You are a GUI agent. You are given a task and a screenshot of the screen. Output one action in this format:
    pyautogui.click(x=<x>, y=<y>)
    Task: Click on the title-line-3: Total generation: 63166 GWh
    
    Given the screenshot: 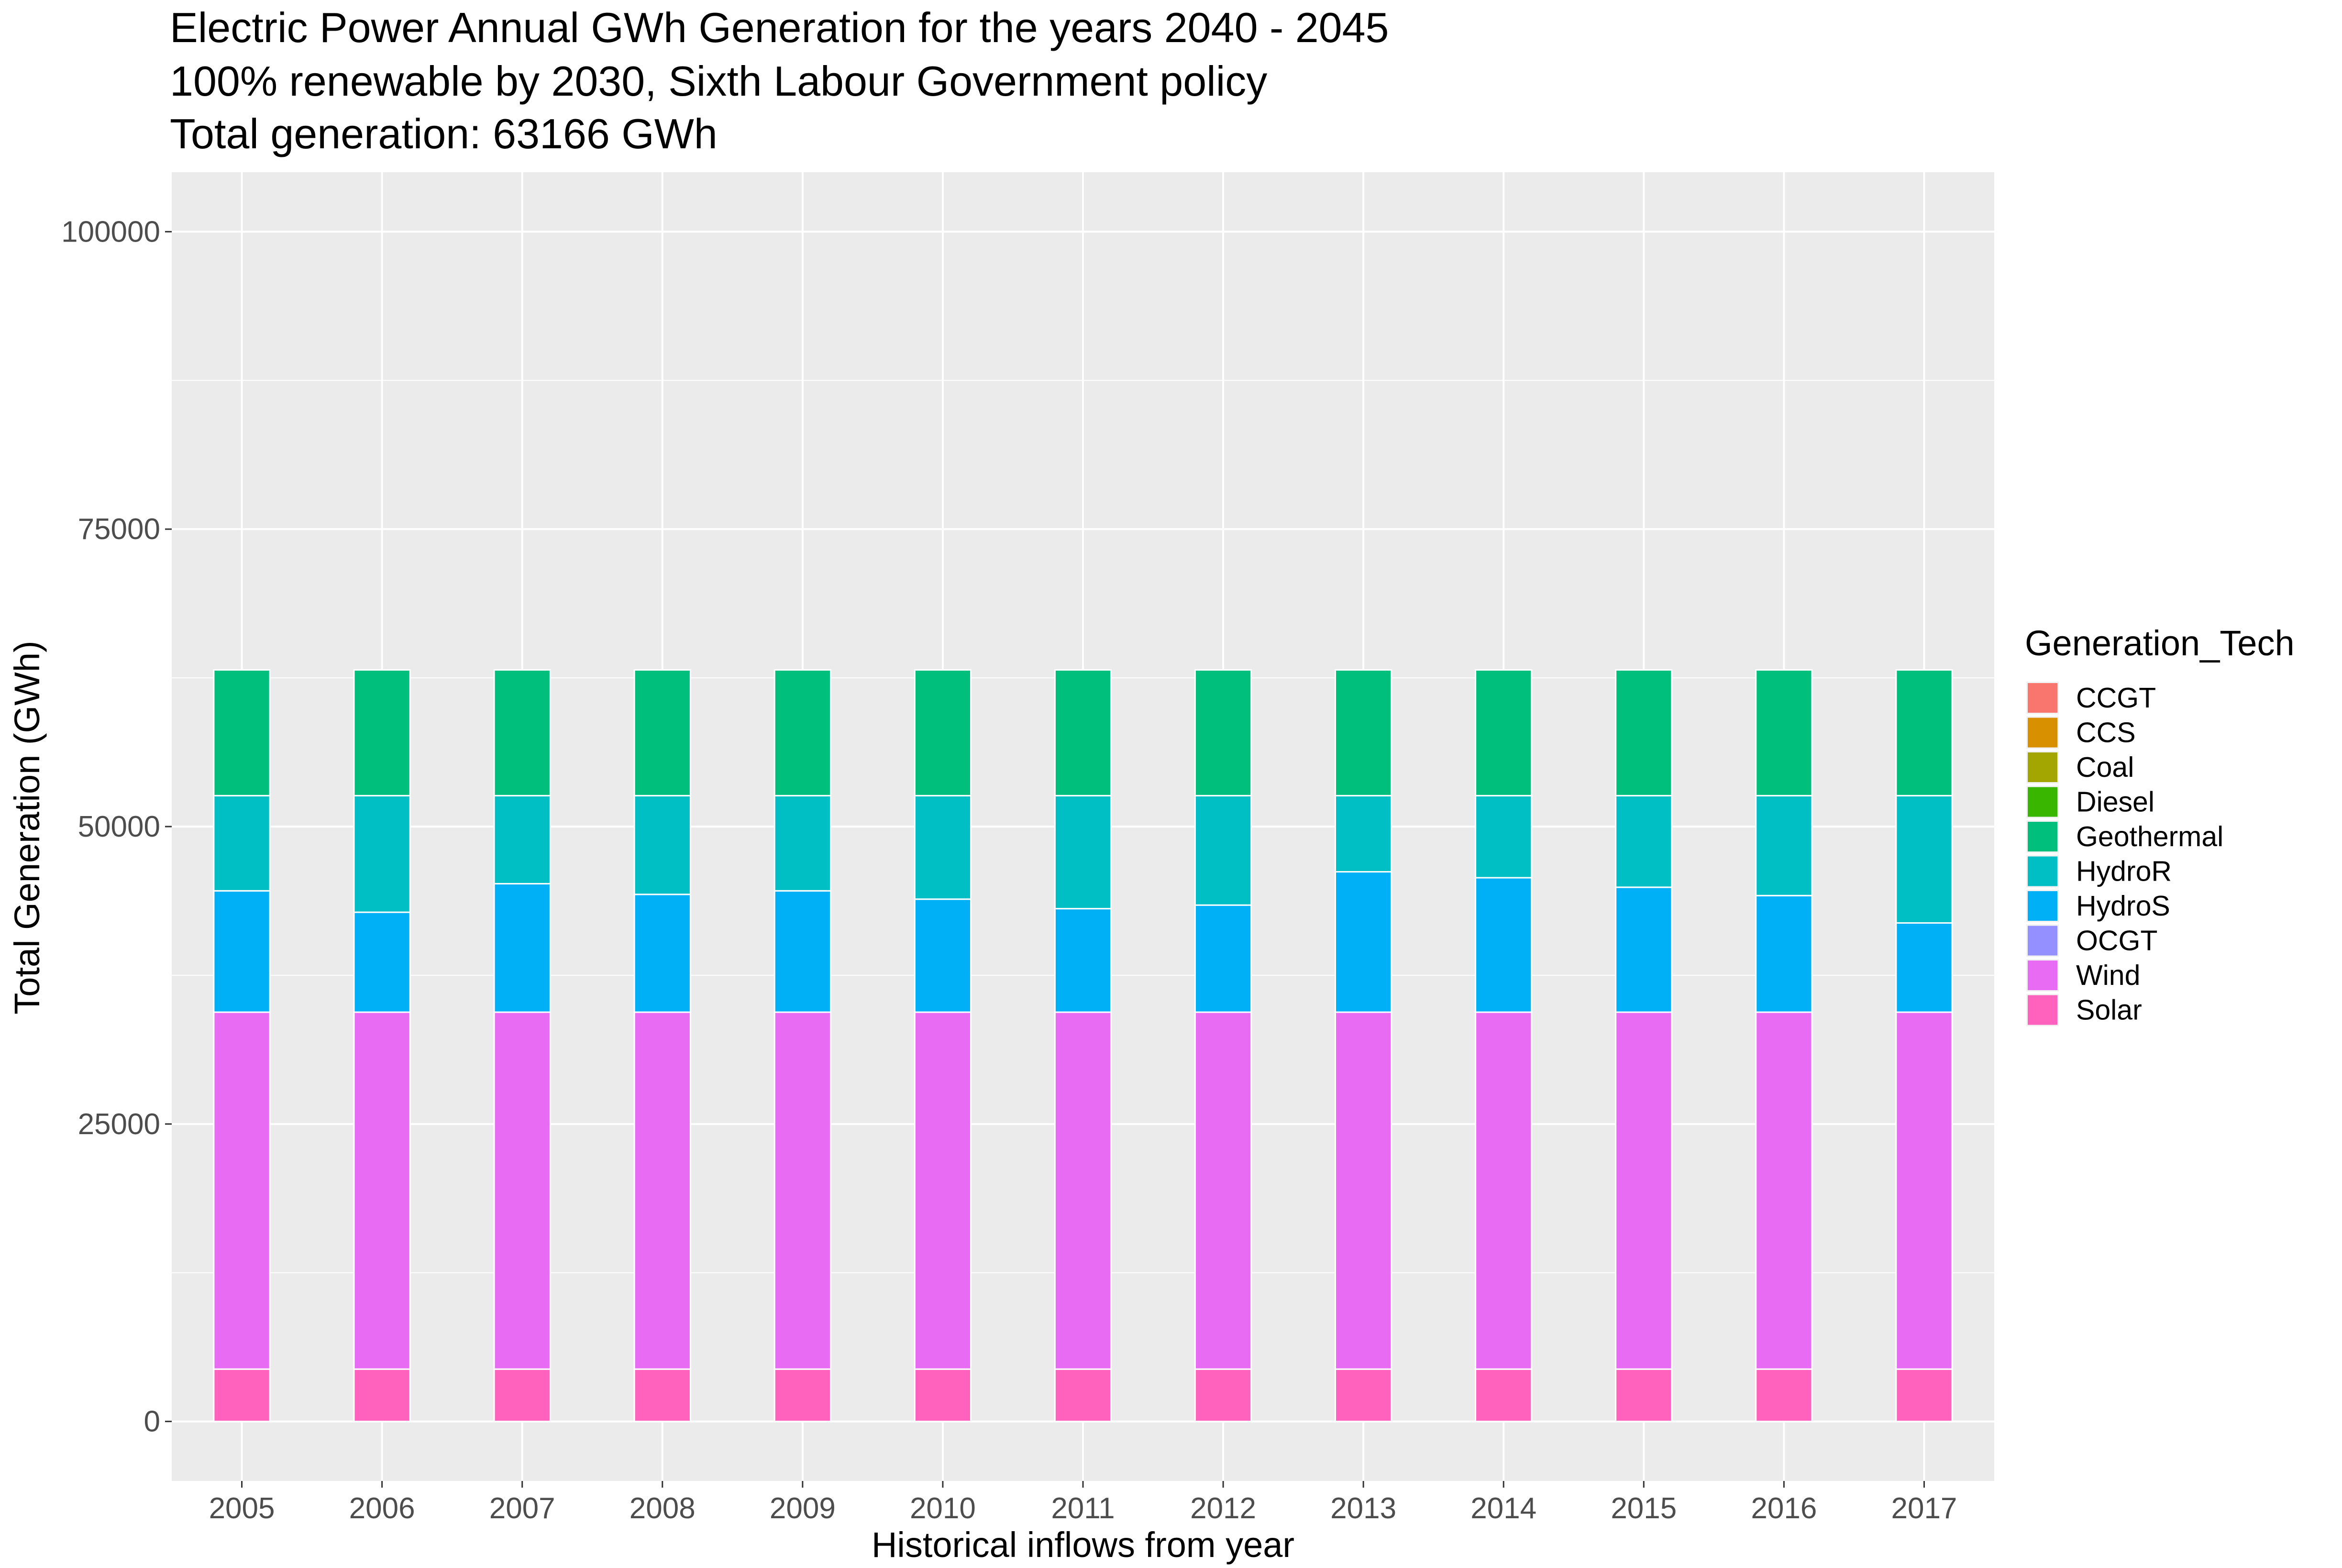 What is the action you would take?
    pyautogui.click(x=444, y=133)
    